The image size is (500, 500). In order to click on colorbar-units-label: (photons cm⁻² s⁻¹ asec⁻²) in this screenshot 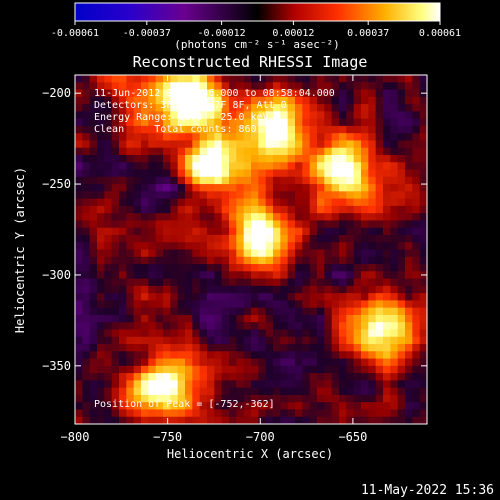, I will do `click(257, 44)`.